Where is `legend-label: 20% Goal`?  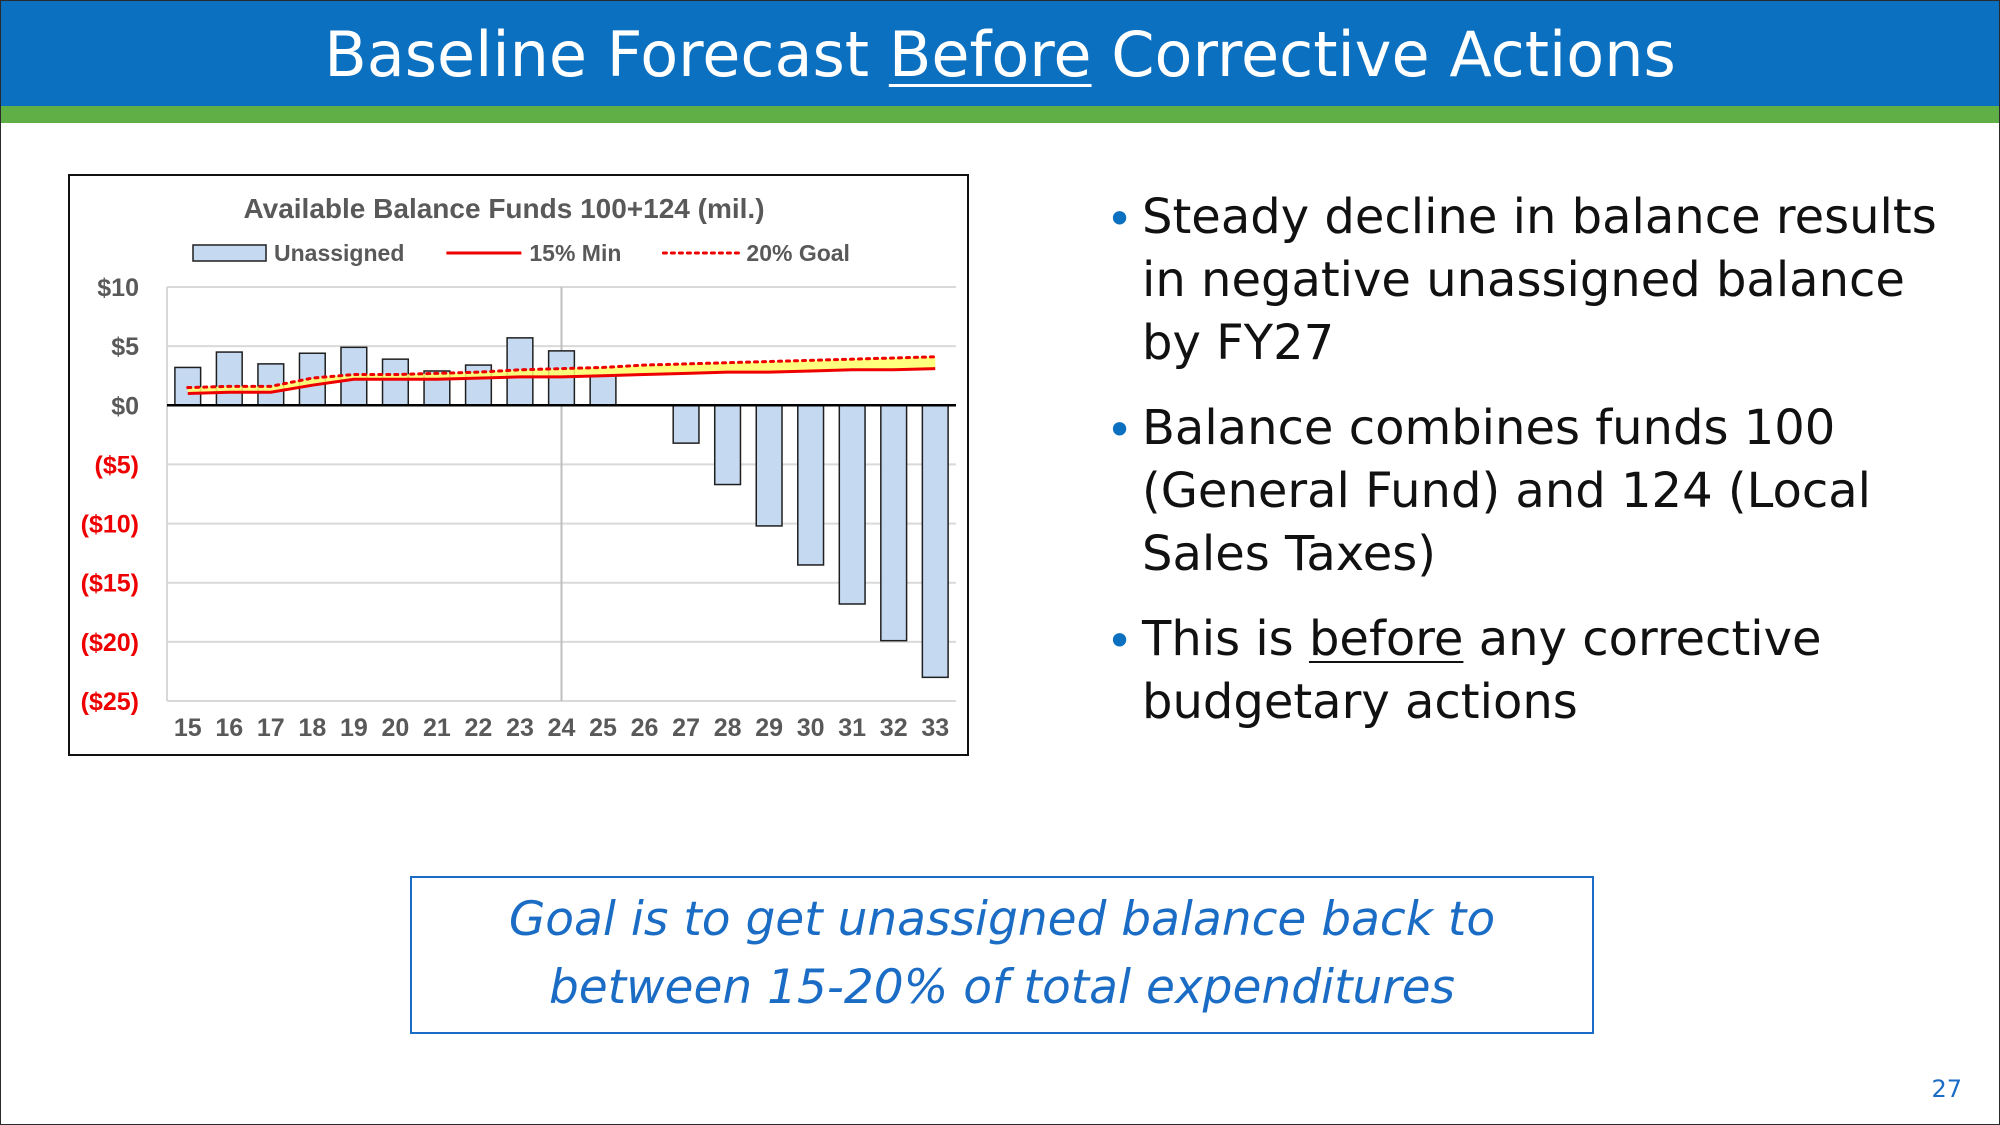 legend-label: 20% Goal is located at coordinates (798, 253).